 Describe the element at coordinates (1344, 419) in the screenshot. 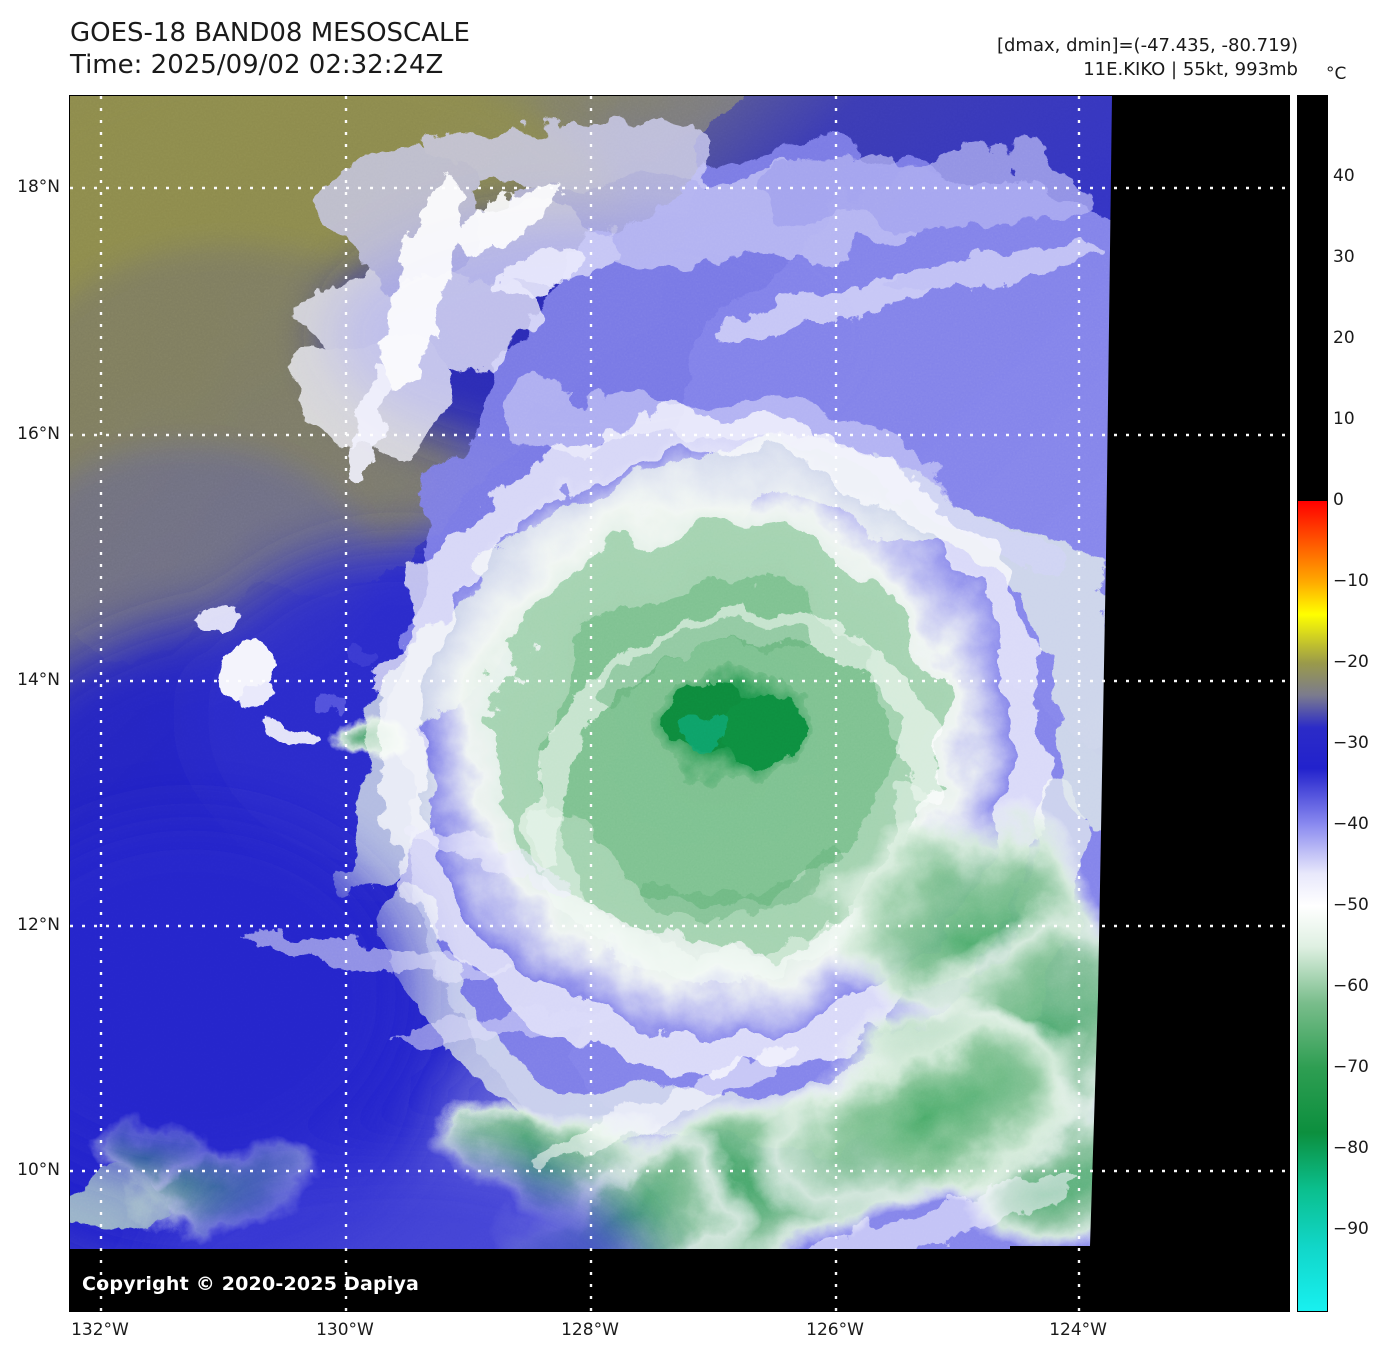

I see `colorbar-tick-label: 10` at that location.